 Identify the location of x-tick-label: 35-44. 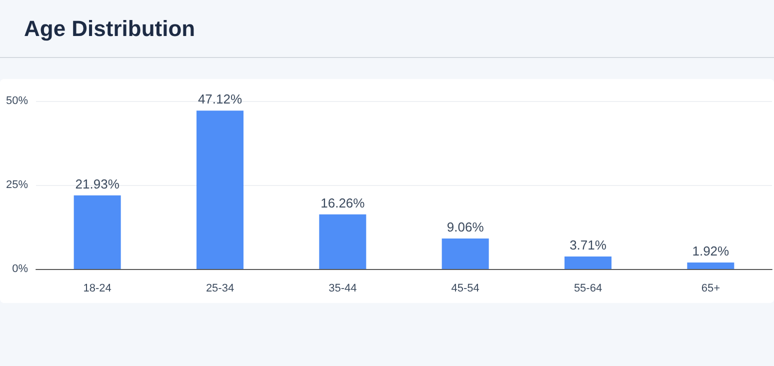
(342, 288).